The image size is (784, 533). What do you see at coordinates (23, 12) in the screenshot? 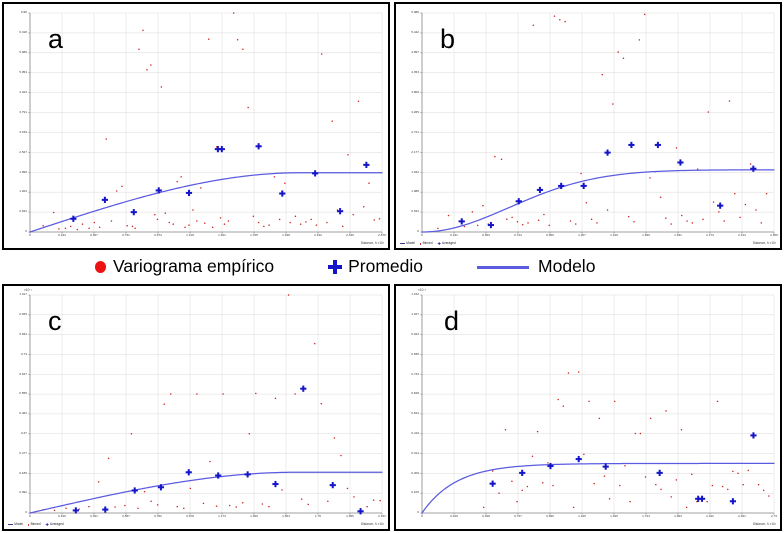
I see `y-tick-label: 6.95` at bounding box center [23, 12].